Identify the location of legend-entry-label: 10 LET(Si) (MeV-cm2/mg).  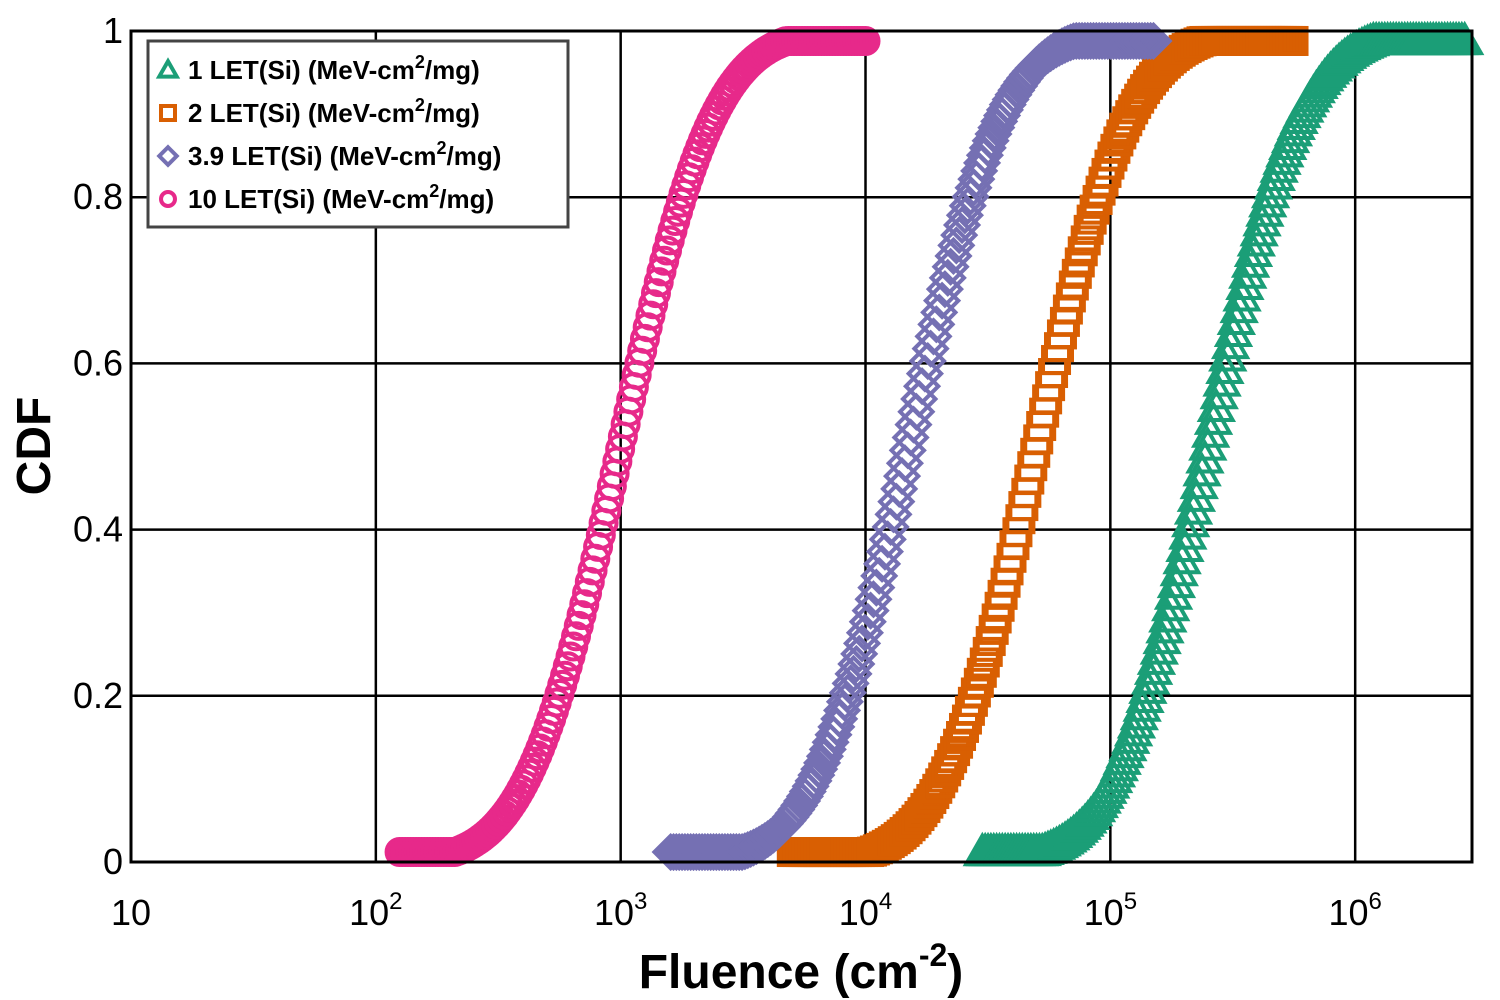
(341, 197).